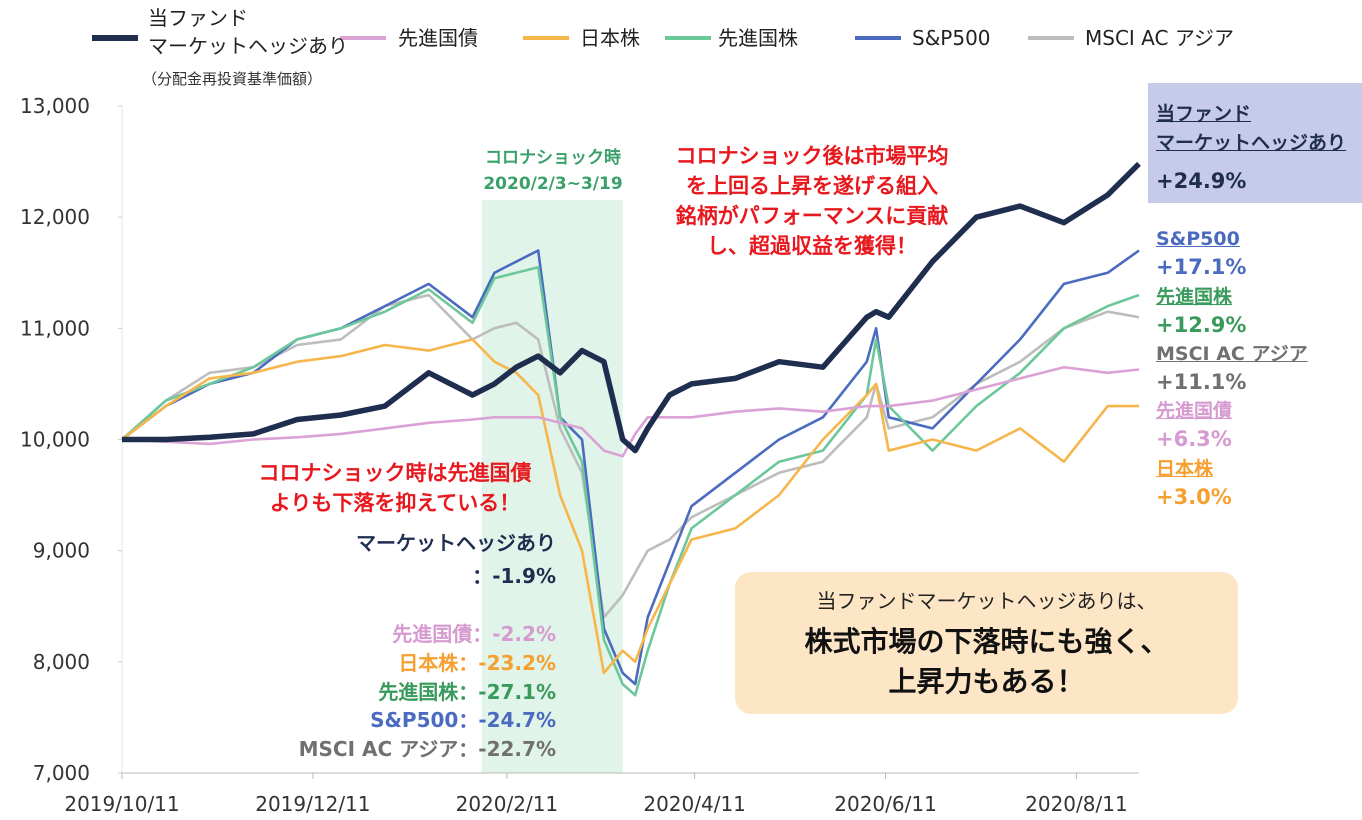  I want to click on legend-label: 先進国株, so click(758, 38).